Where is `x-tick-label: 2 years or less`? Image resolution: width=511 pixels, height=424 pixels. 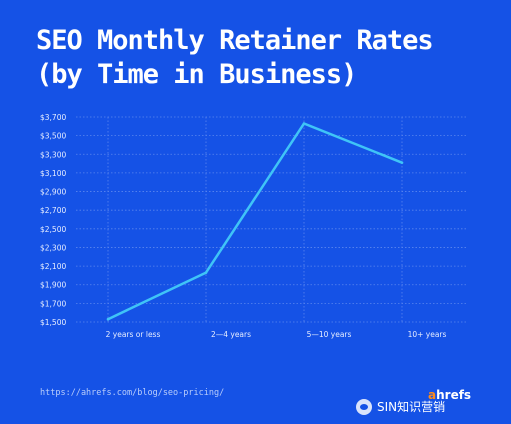
x-tick-label: 2 years or less is located at coordinates (133, 334).